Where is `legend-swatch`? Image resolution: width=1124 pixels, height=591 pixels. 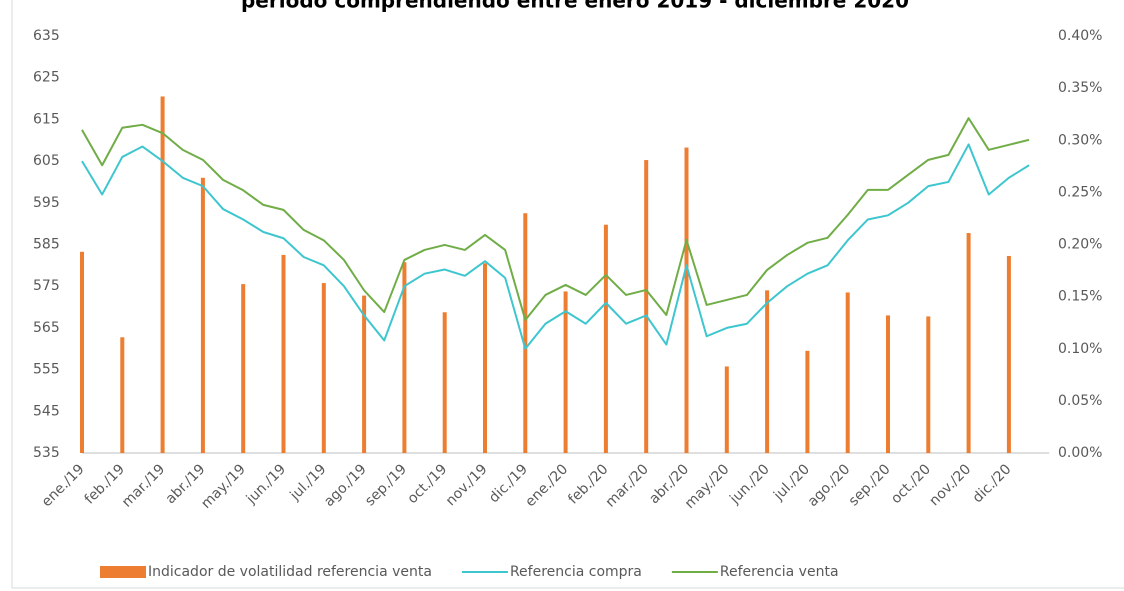 legend-swatch is located at coordinates (123, 572).